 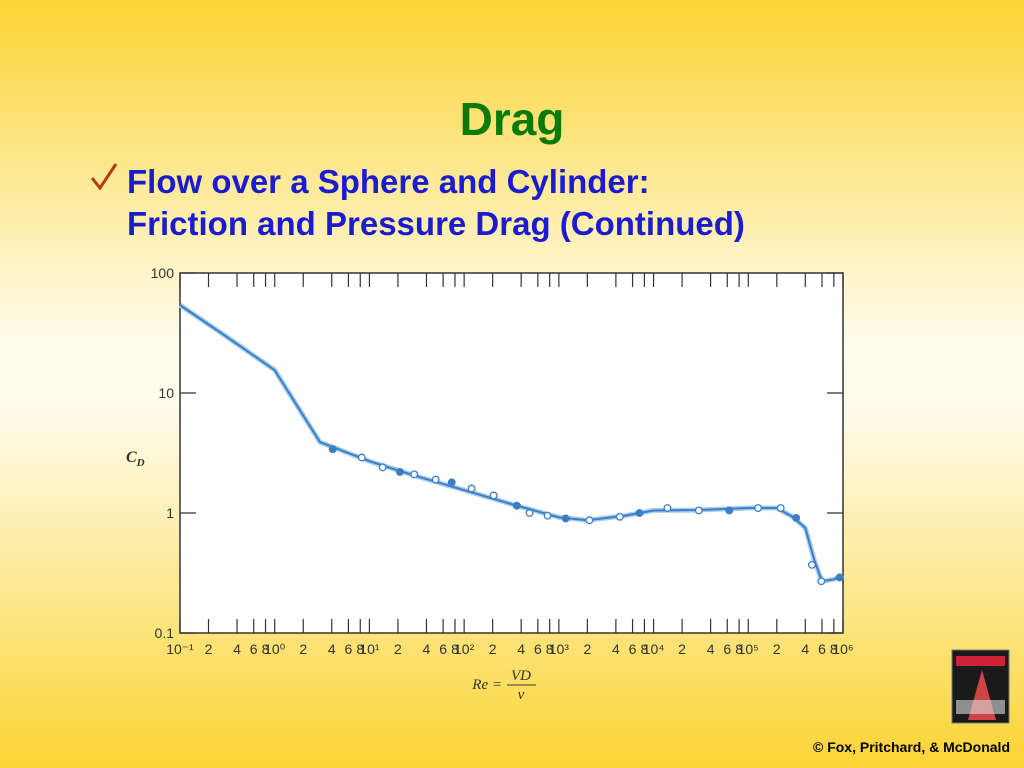 I want to click on x-tick-label: 10⁻¹, so click(x=180, y=649).